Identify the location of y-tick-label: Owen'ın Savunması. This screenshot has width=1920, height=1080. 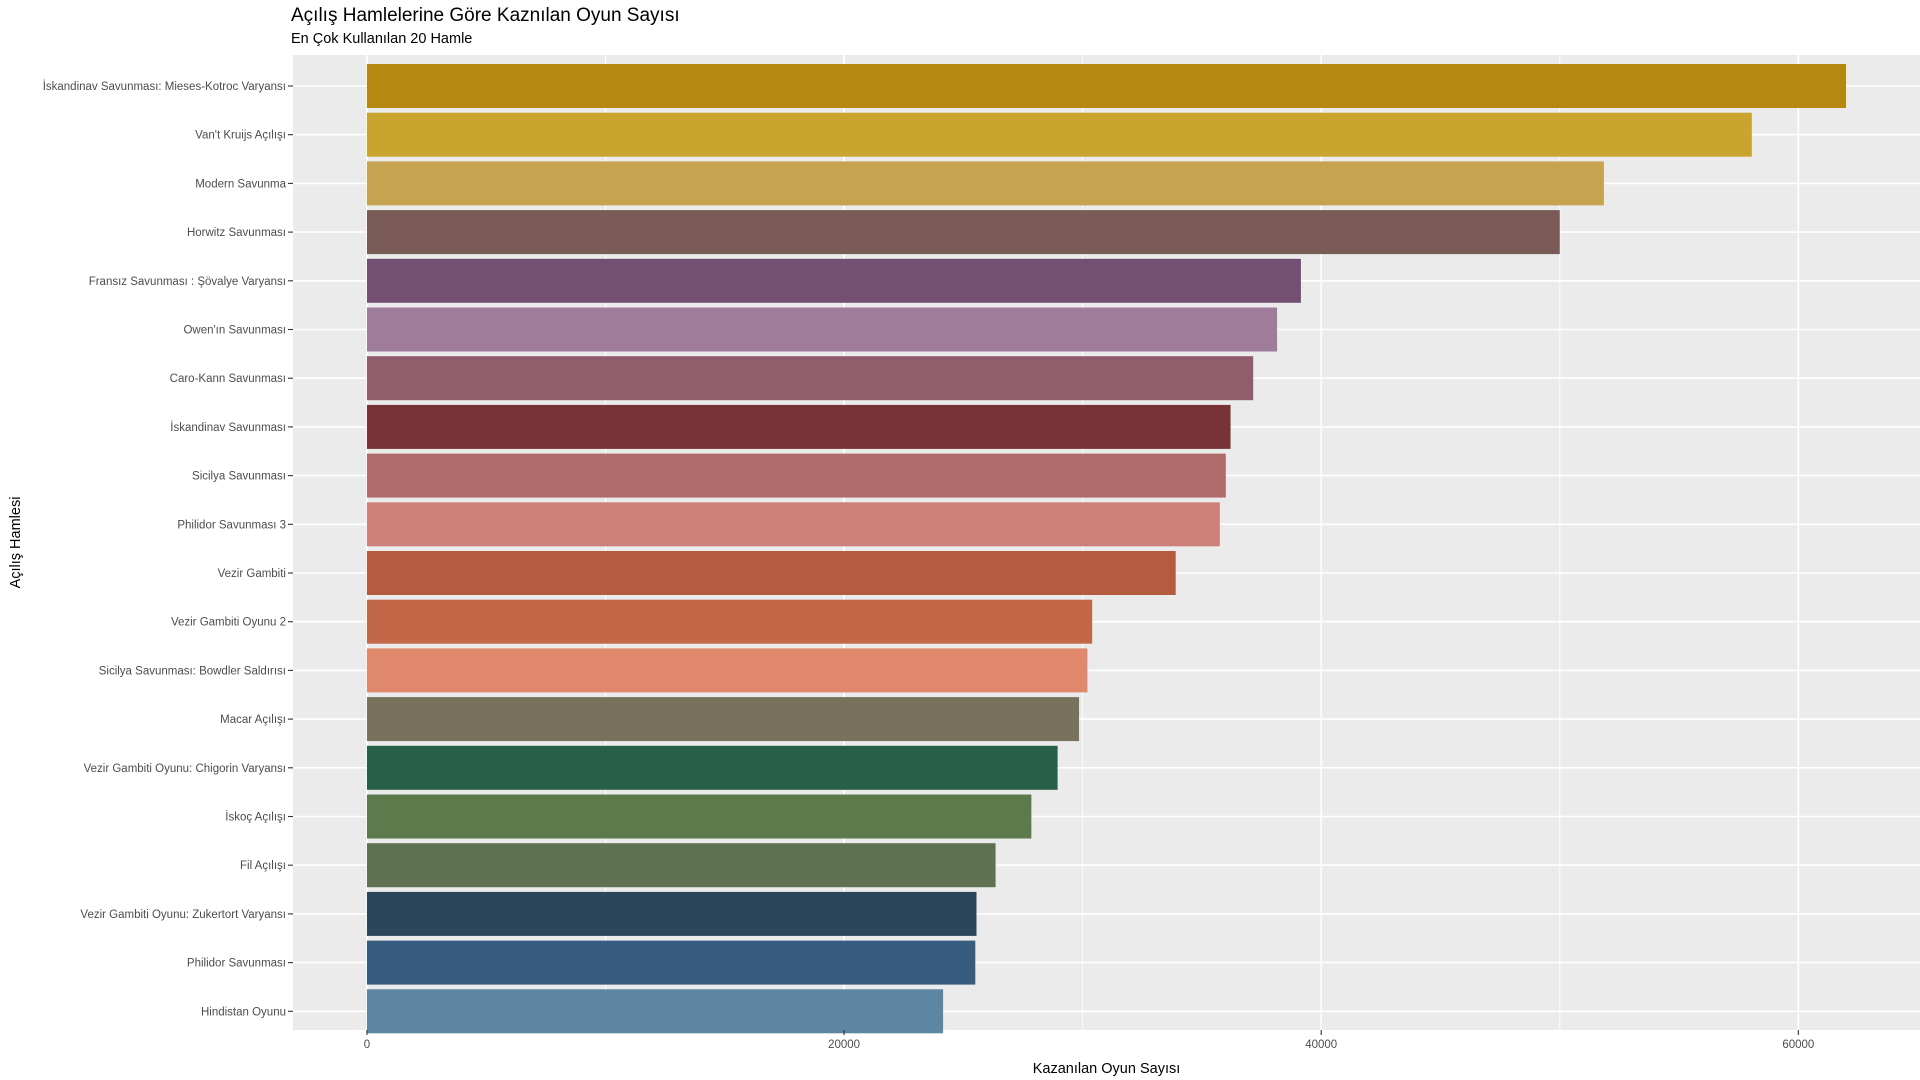
(234, 331).